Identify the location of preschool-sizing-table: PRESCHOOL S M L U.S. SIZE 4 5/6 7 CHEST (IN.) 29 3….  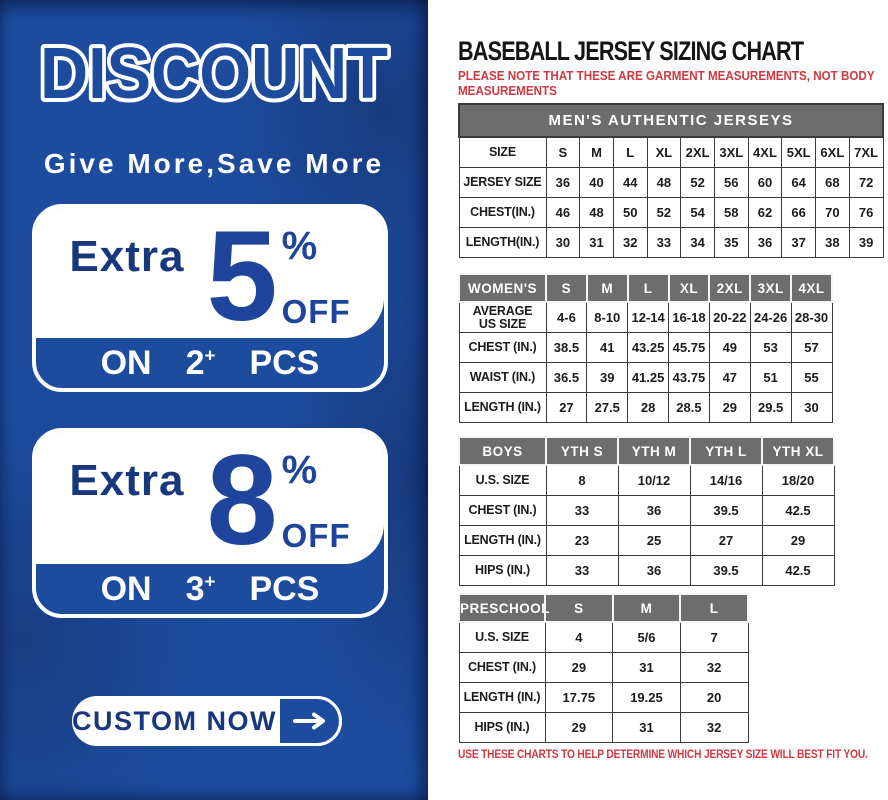
(603, 668).